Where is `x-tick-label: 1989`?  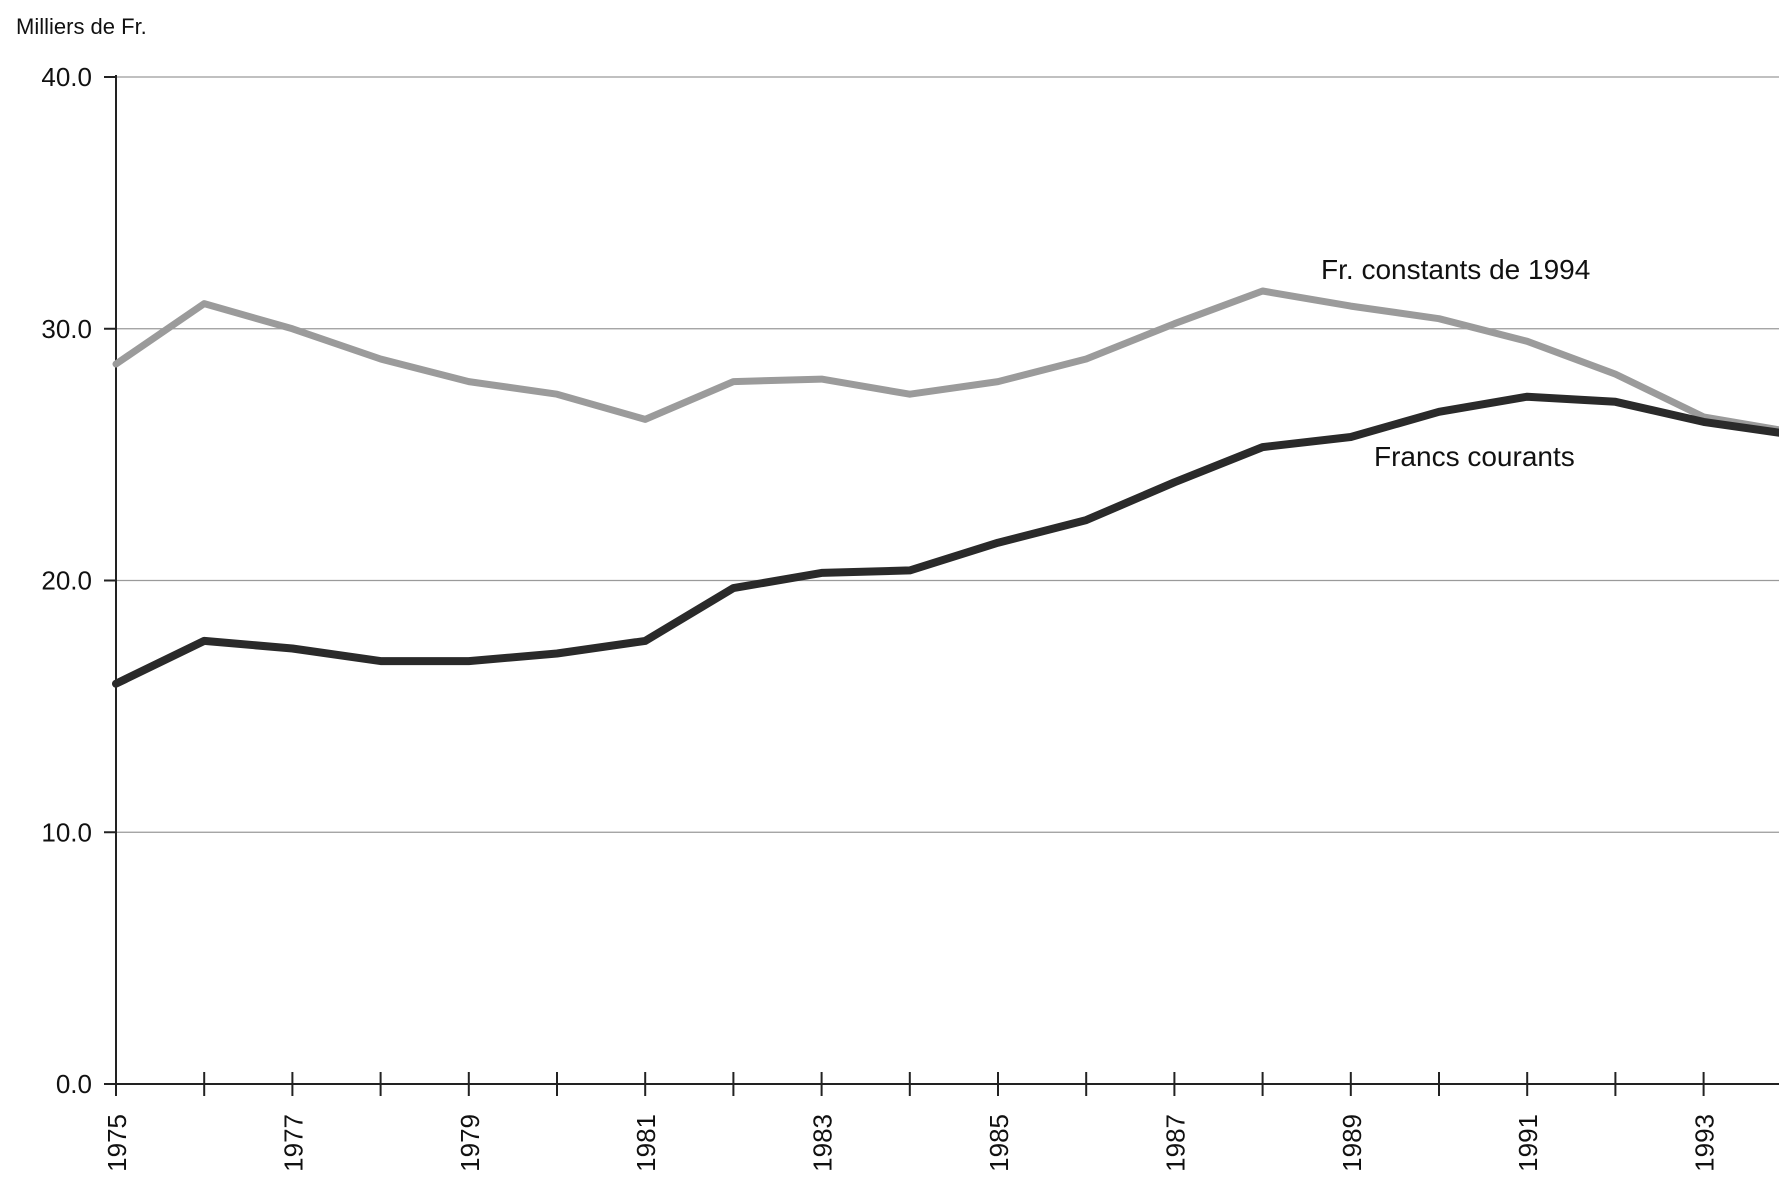 x-tick-label: 1989 is located at coordinates (1352, 1143).